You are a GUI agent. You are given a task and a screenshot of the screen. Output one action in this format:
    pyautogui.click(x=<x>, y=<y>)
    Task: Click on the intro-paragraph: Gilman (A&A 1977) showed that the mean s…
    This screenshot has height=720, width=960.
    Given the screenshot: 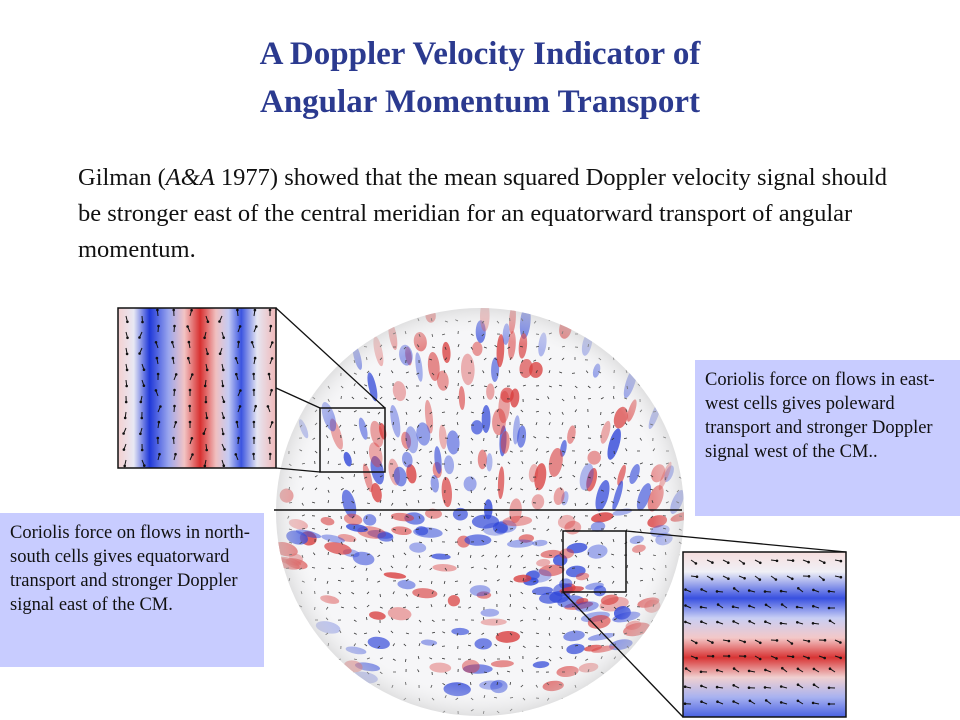 What is the action you would take?
    pyautogui.click(x=488, y=214)
    